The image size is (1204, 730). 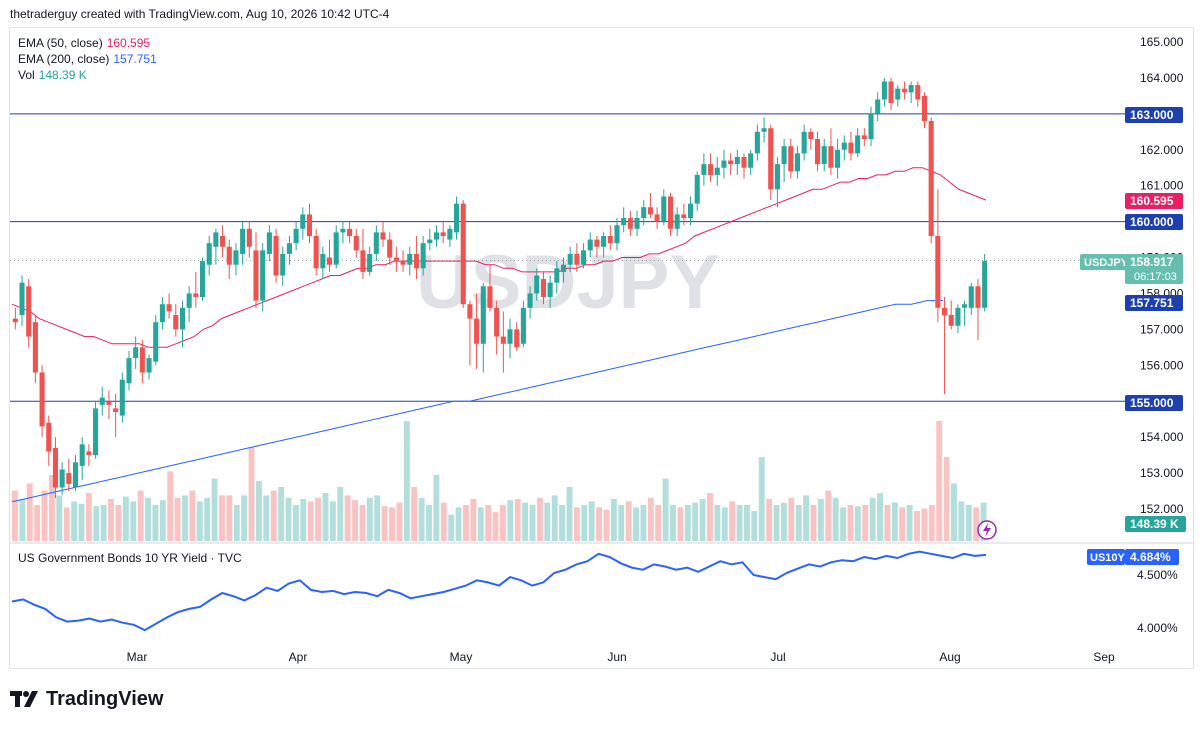 What do you see at coordinates (1162, 186) in the screenshot?
I see `price-axis-tick: 161.000` at bounding box center [1162, 186].